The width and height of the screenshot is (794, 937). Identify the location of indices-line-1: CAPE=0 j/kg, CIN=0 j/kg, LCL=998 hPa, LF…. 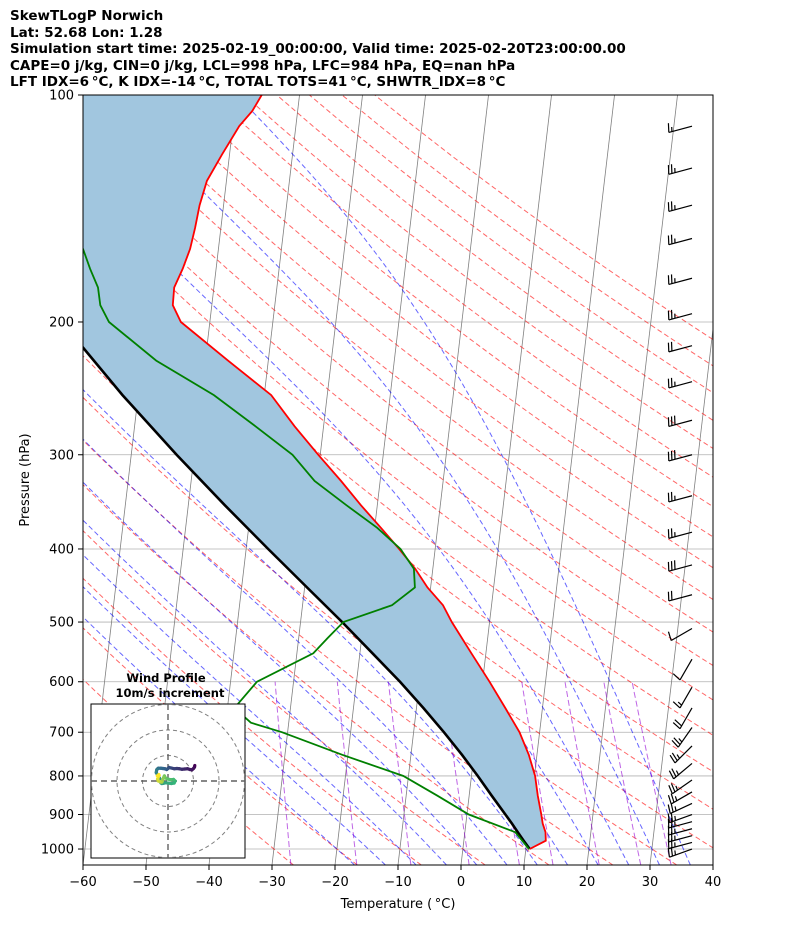
(263, 65).